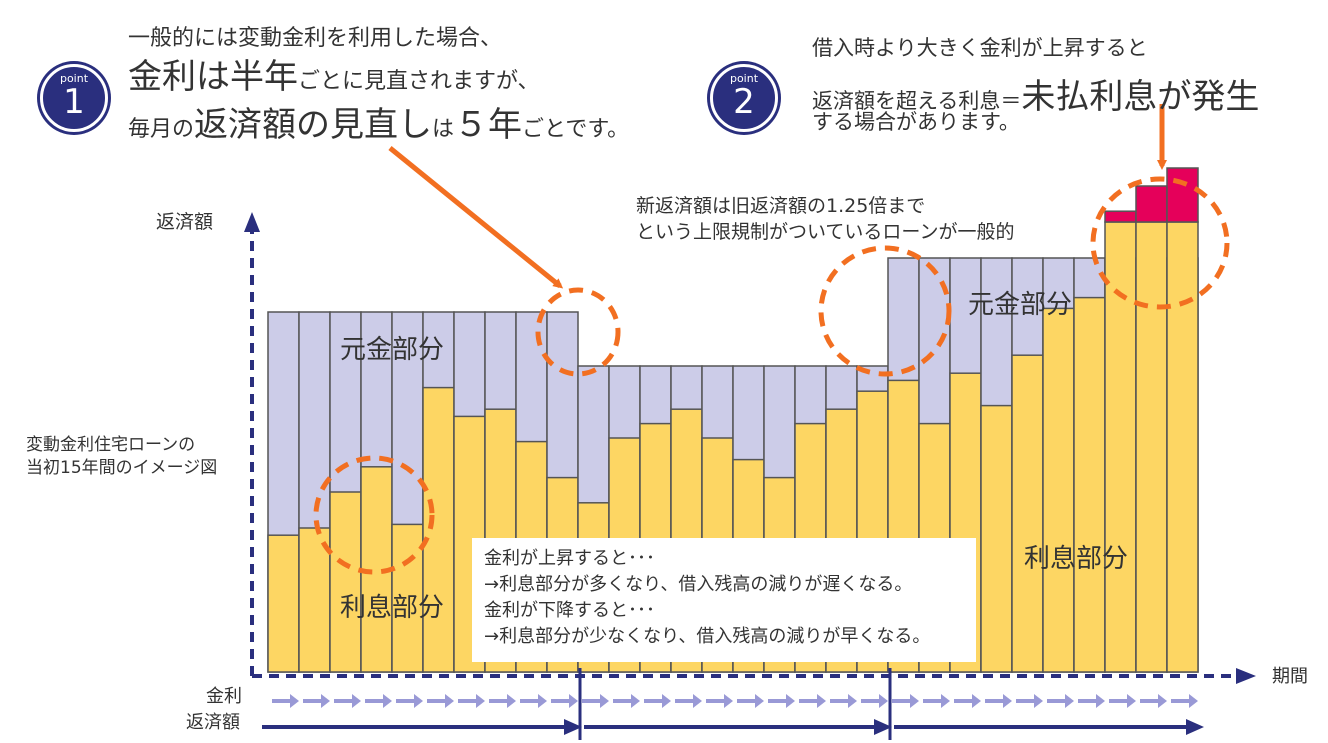 This screenshot has width=1328, height=743. Describe the element at coordinates (392, 608) in the screenshot. I see `interest-label-1: 利息部分` at that location.